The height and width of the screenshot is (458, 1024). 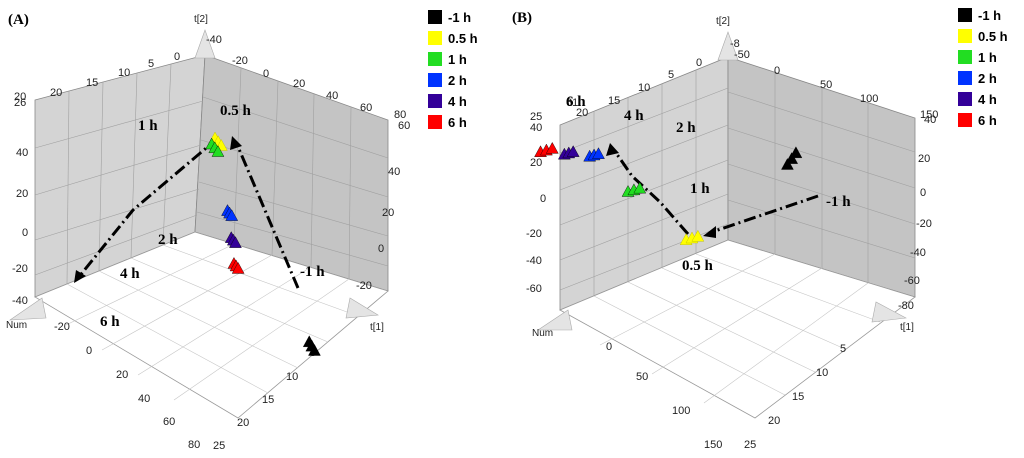 What do you see at coordinates (168, 240) in the screenshot?
I see `panel-a-cluster-label-2h: 2 h` at bounding box center [168, 240].